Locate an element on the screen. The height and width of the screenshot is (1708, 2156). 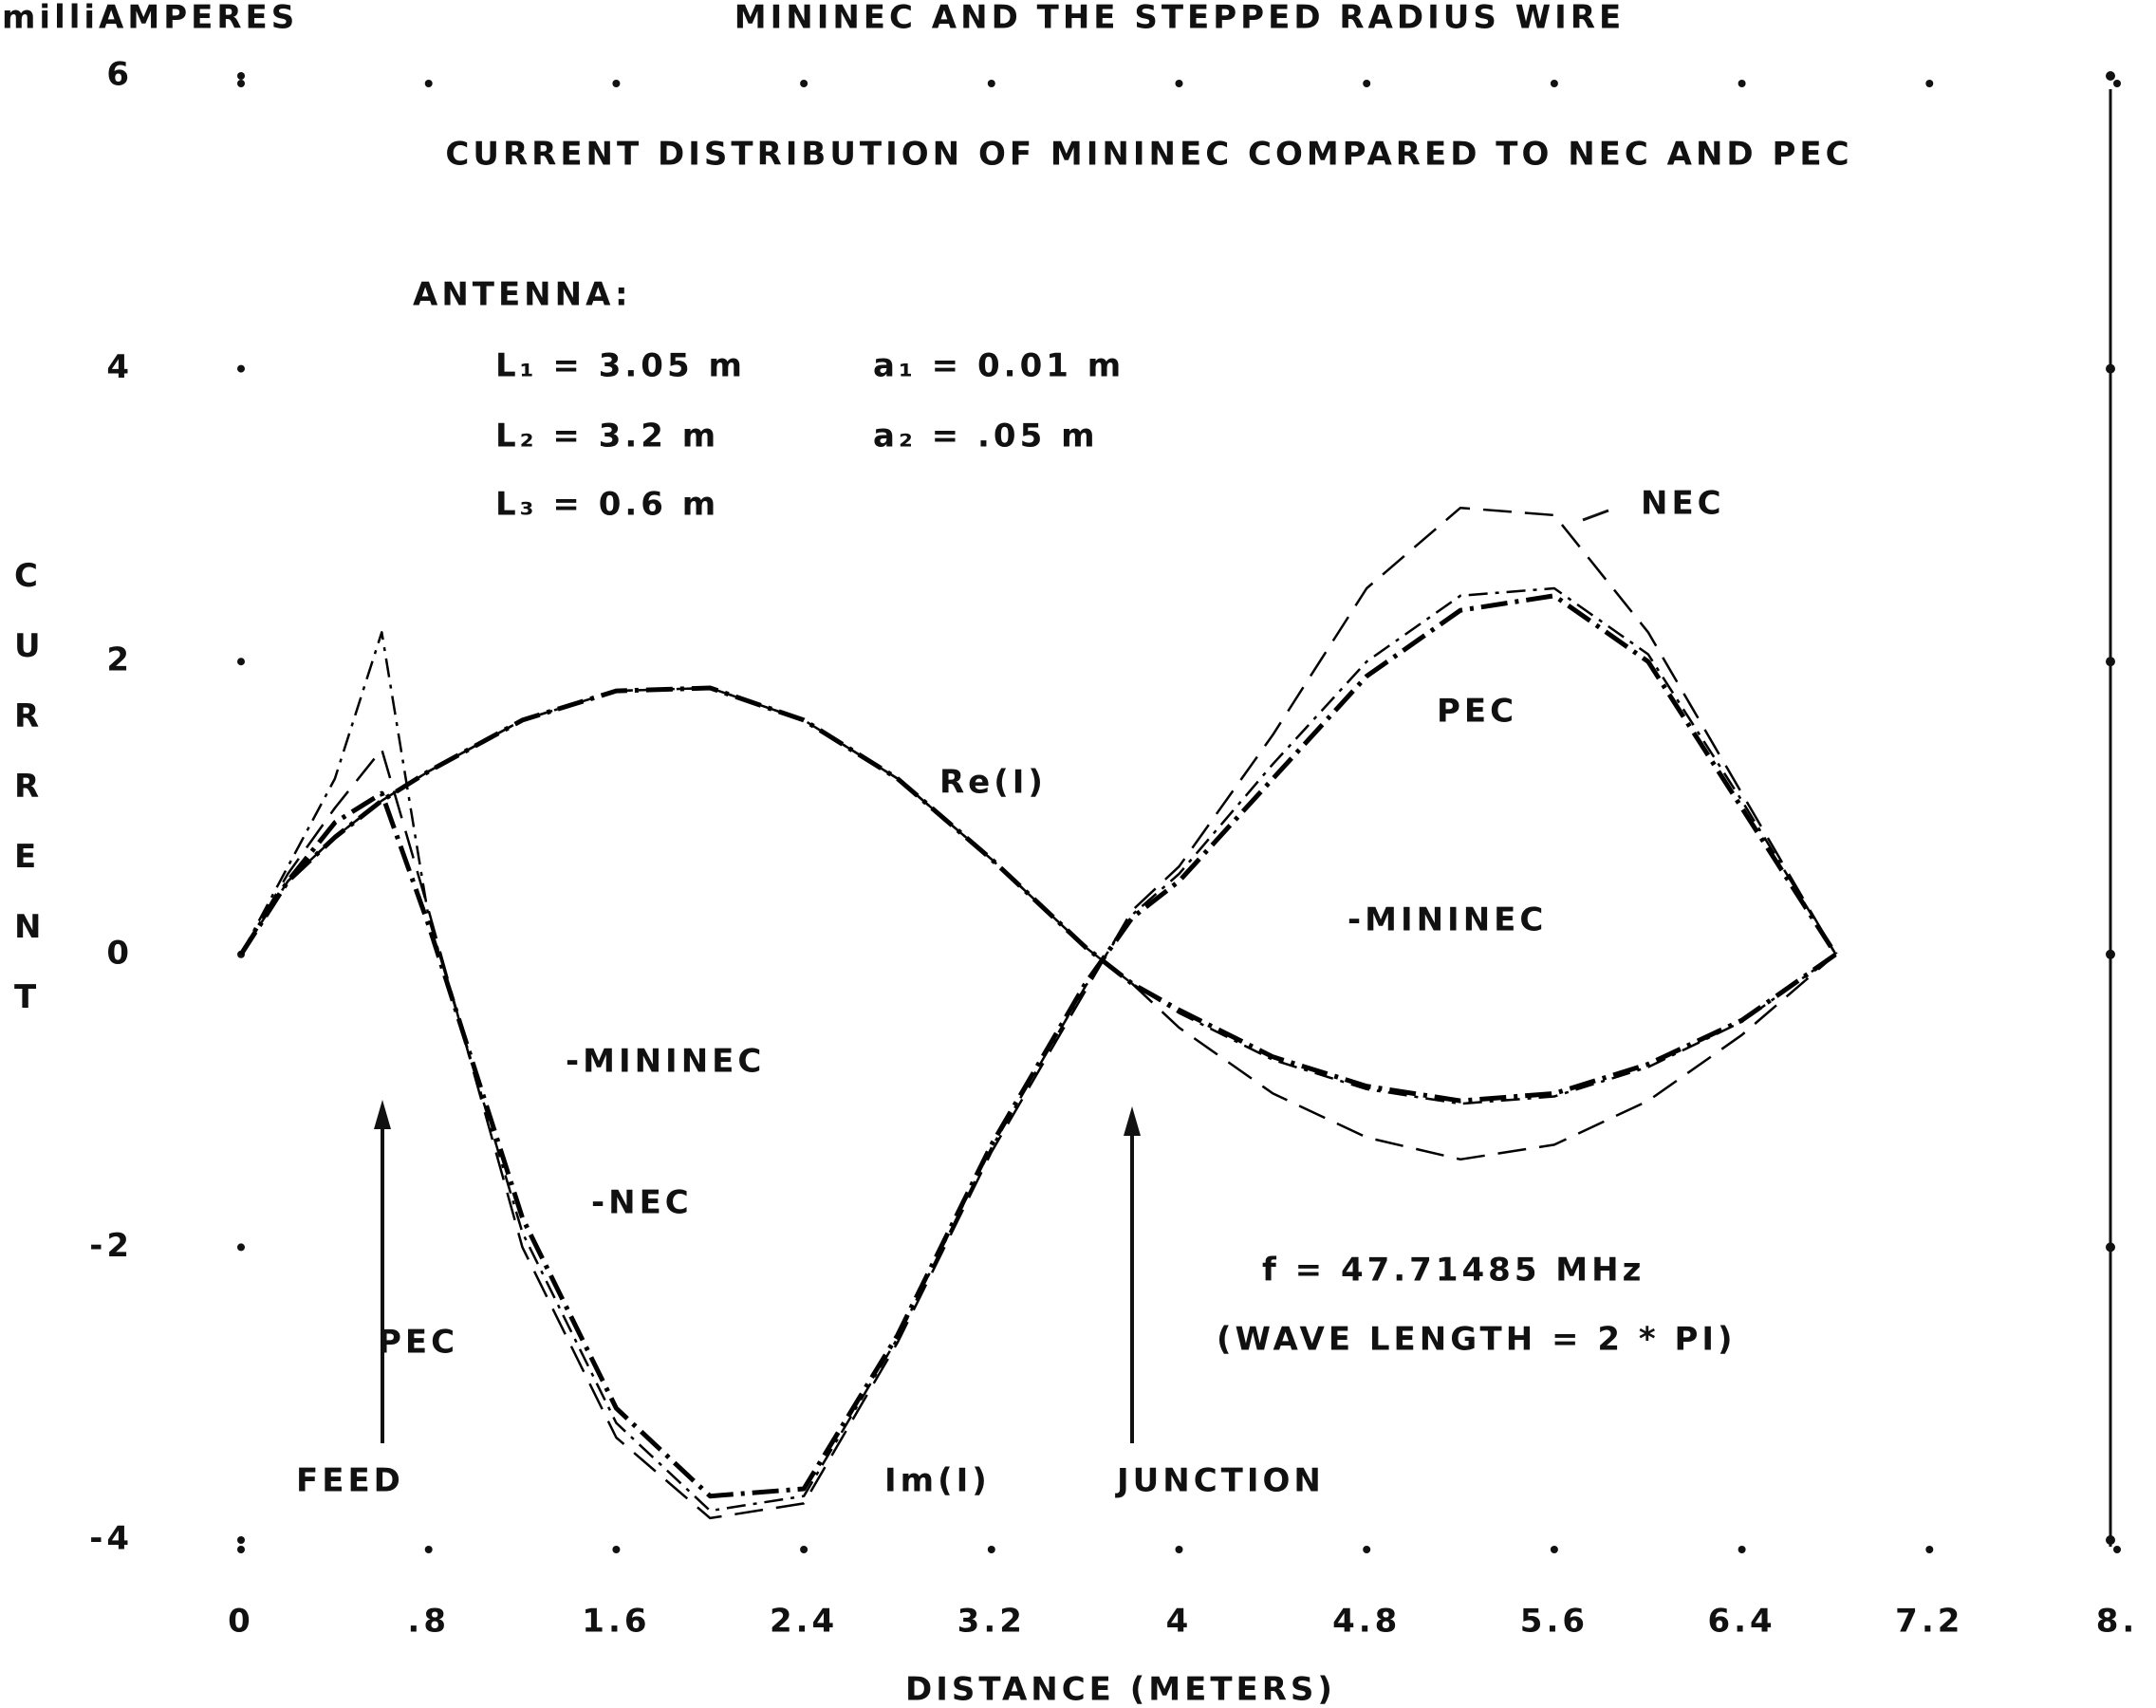
y-tick-label: 6 is located at coordinates (119, 75).